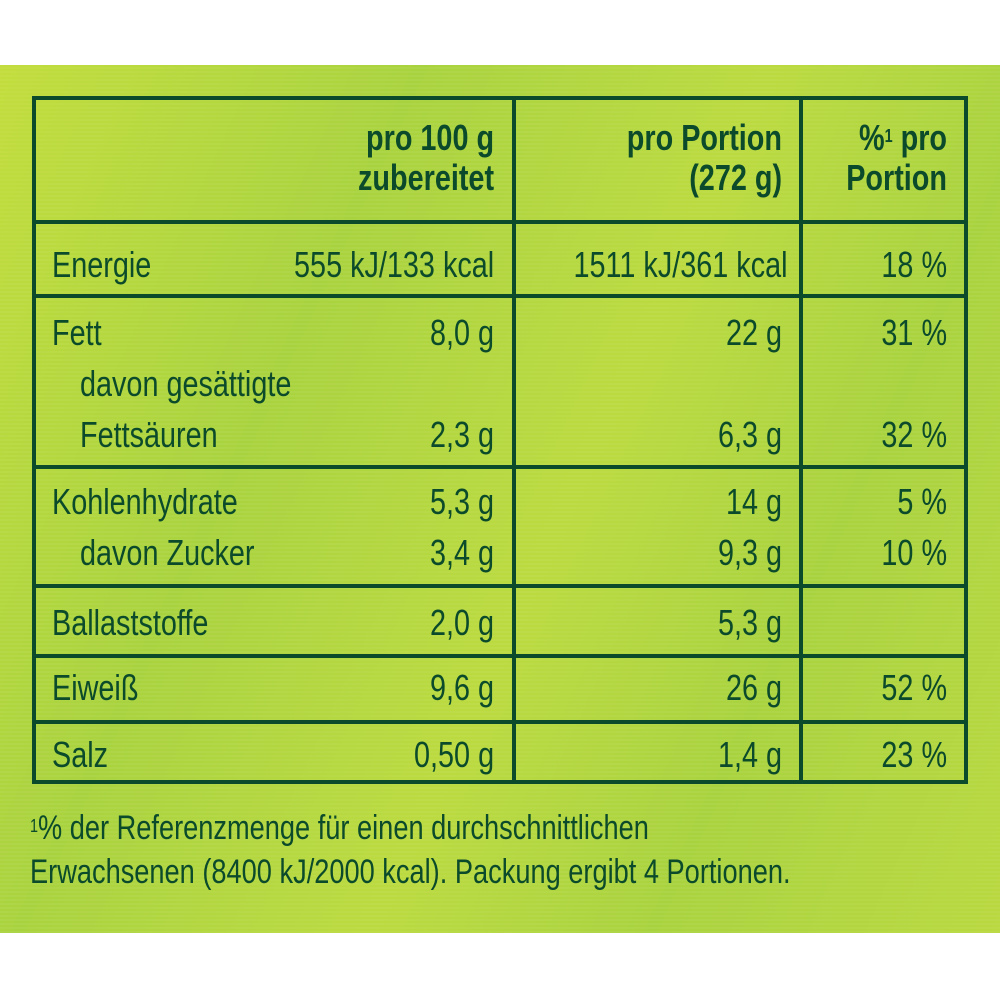 This screenshot has height=1000, width=1000. Describe the element at coordinates (102, 264) in the screenshot. I see `row-label: Energie` at that location.